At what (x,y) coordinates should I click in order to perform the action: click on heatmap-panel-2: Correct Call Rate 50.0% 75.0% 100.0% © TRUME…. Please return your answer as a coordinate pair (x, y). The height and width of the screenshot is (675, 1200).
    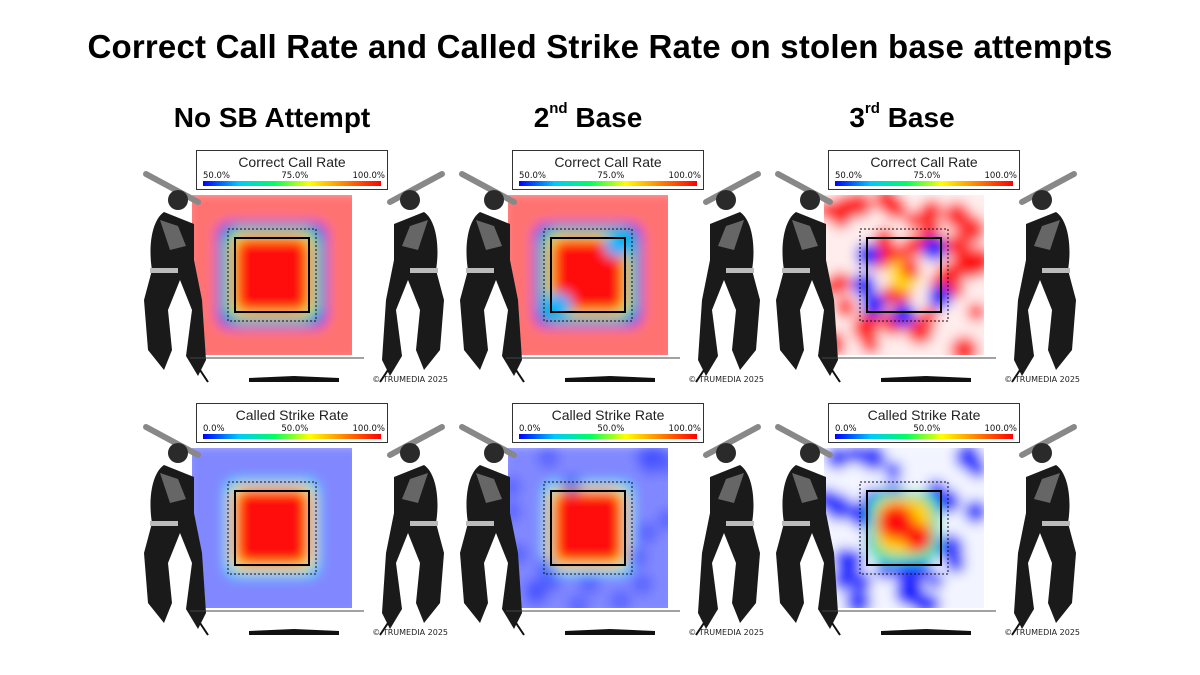
    Looking at the image, I should click on (610, 268).